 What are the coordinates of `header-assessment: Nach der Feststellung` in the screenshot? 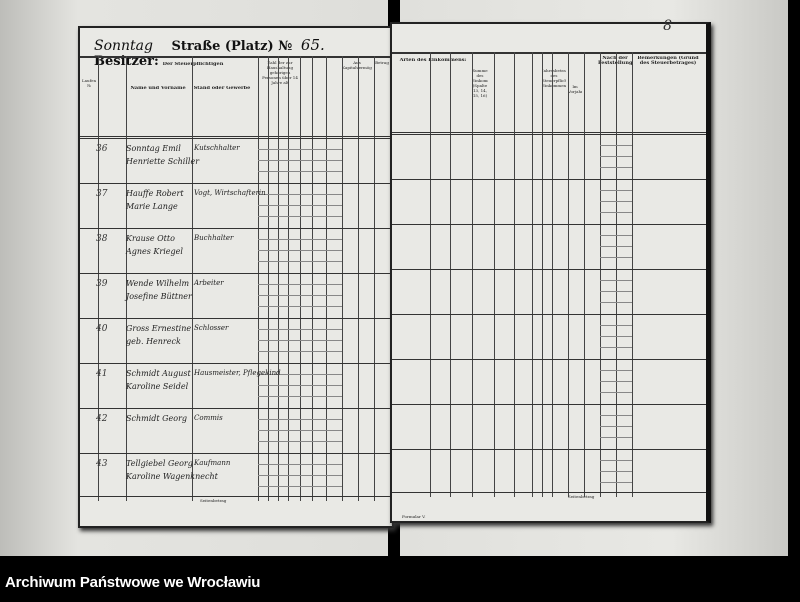 It's located at (615, 61).